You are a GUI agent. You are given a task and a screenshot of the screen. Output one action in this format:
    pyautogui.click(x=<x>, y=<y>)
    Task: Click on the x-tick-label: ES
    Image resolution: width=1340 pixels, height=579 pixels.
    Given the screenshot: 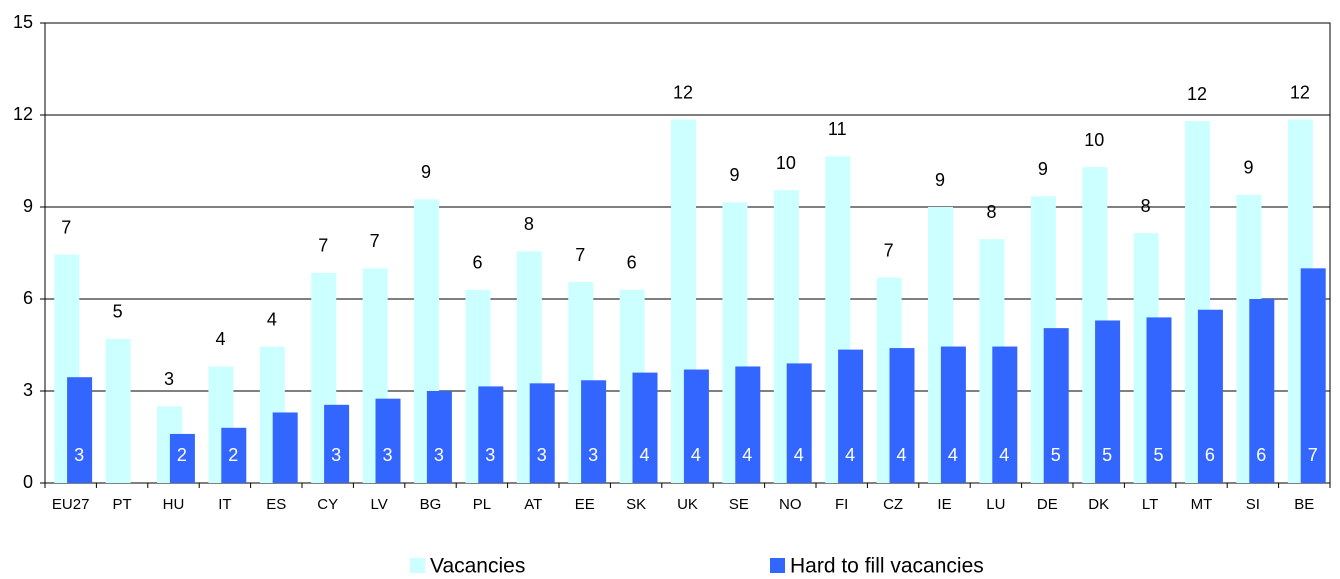 What is the action you would take?
    pyautogui.click(x=276, y=504)
    